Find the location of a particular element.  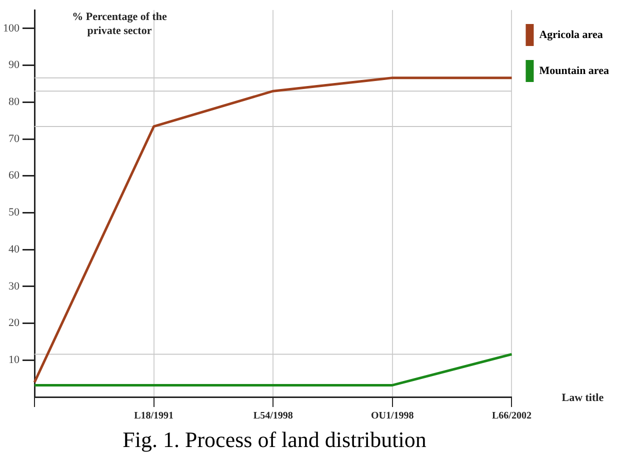

legend-label: Agricola area is located at coordinates (571, 34).